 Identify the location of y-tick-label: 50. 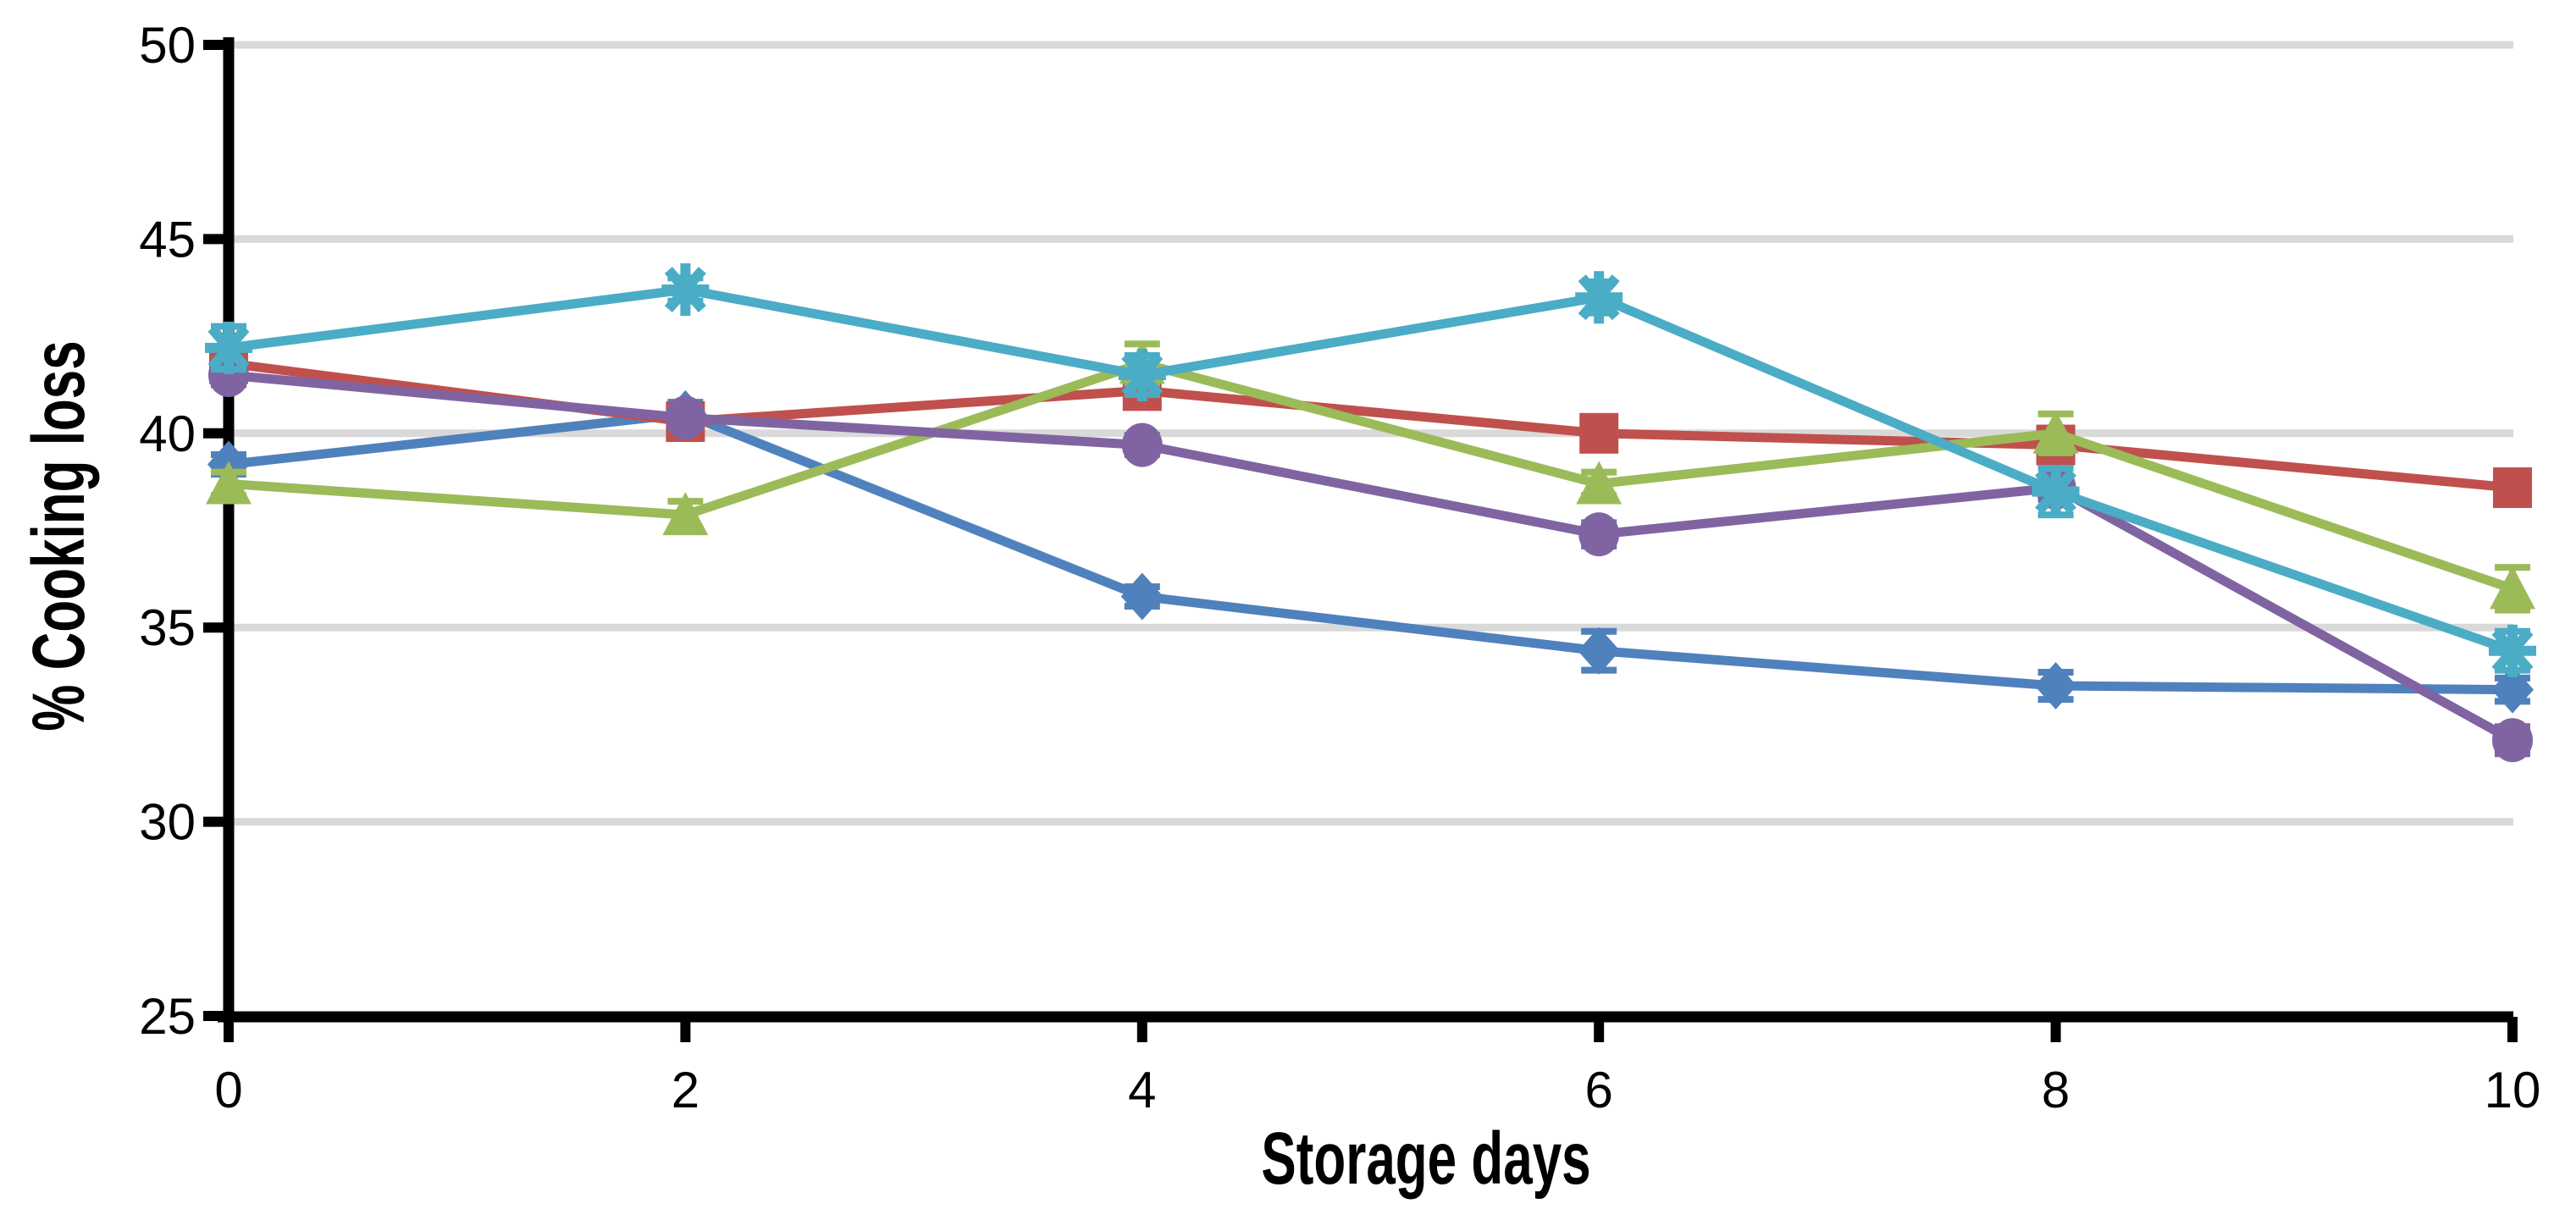
(167, 45).